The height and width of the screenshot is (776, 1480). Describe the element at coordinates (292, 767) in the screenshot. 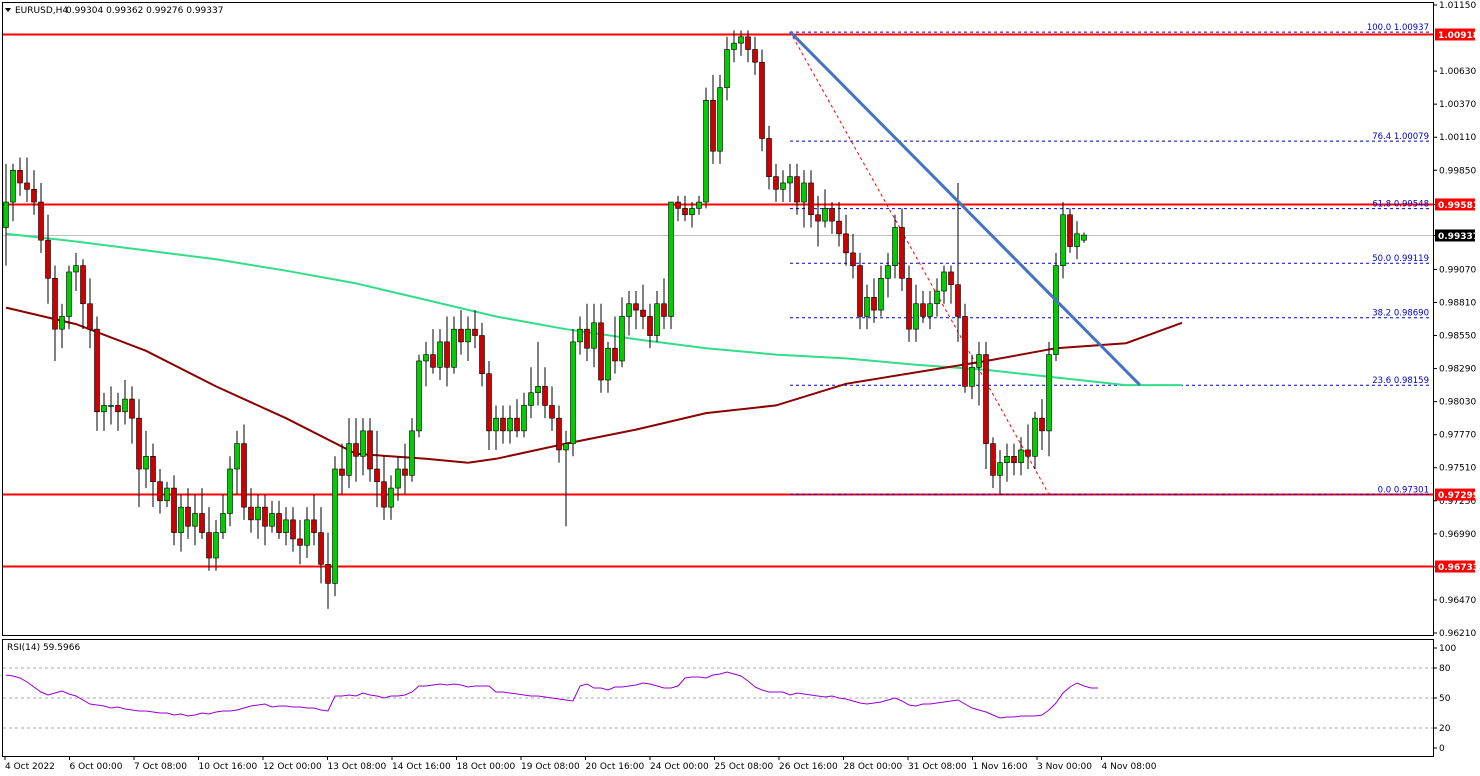

I see `time-tick-label: 12 Oct 00:00` at that location.